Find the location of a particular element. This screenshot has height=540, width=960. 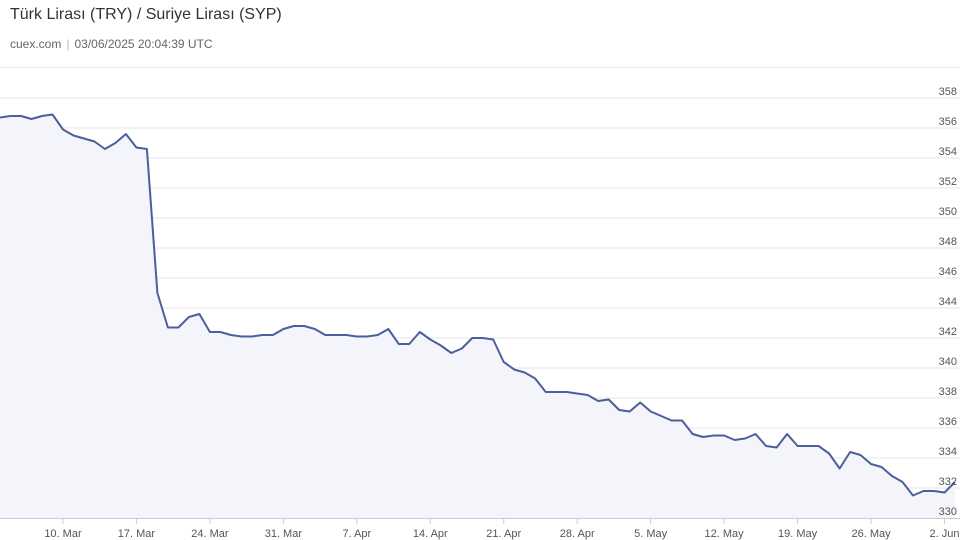

x-tick-label: 17. Mar is located at coordinates (137, 534).